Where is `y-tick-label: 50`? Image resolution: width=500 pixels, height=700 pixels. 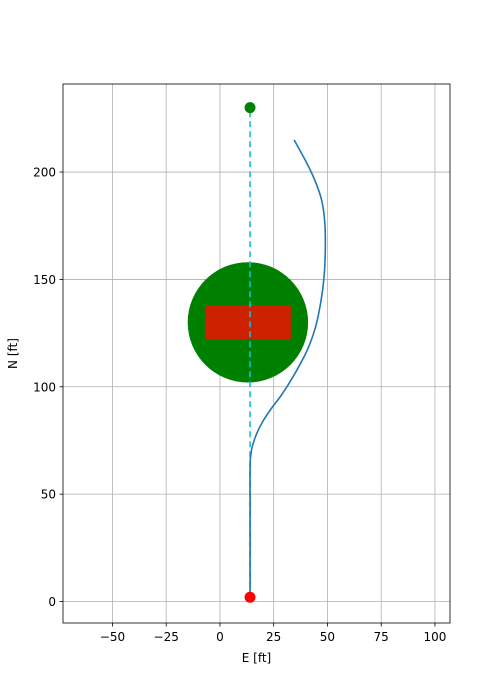 y-tick-label: 50 is located at coordinates (48, 495).